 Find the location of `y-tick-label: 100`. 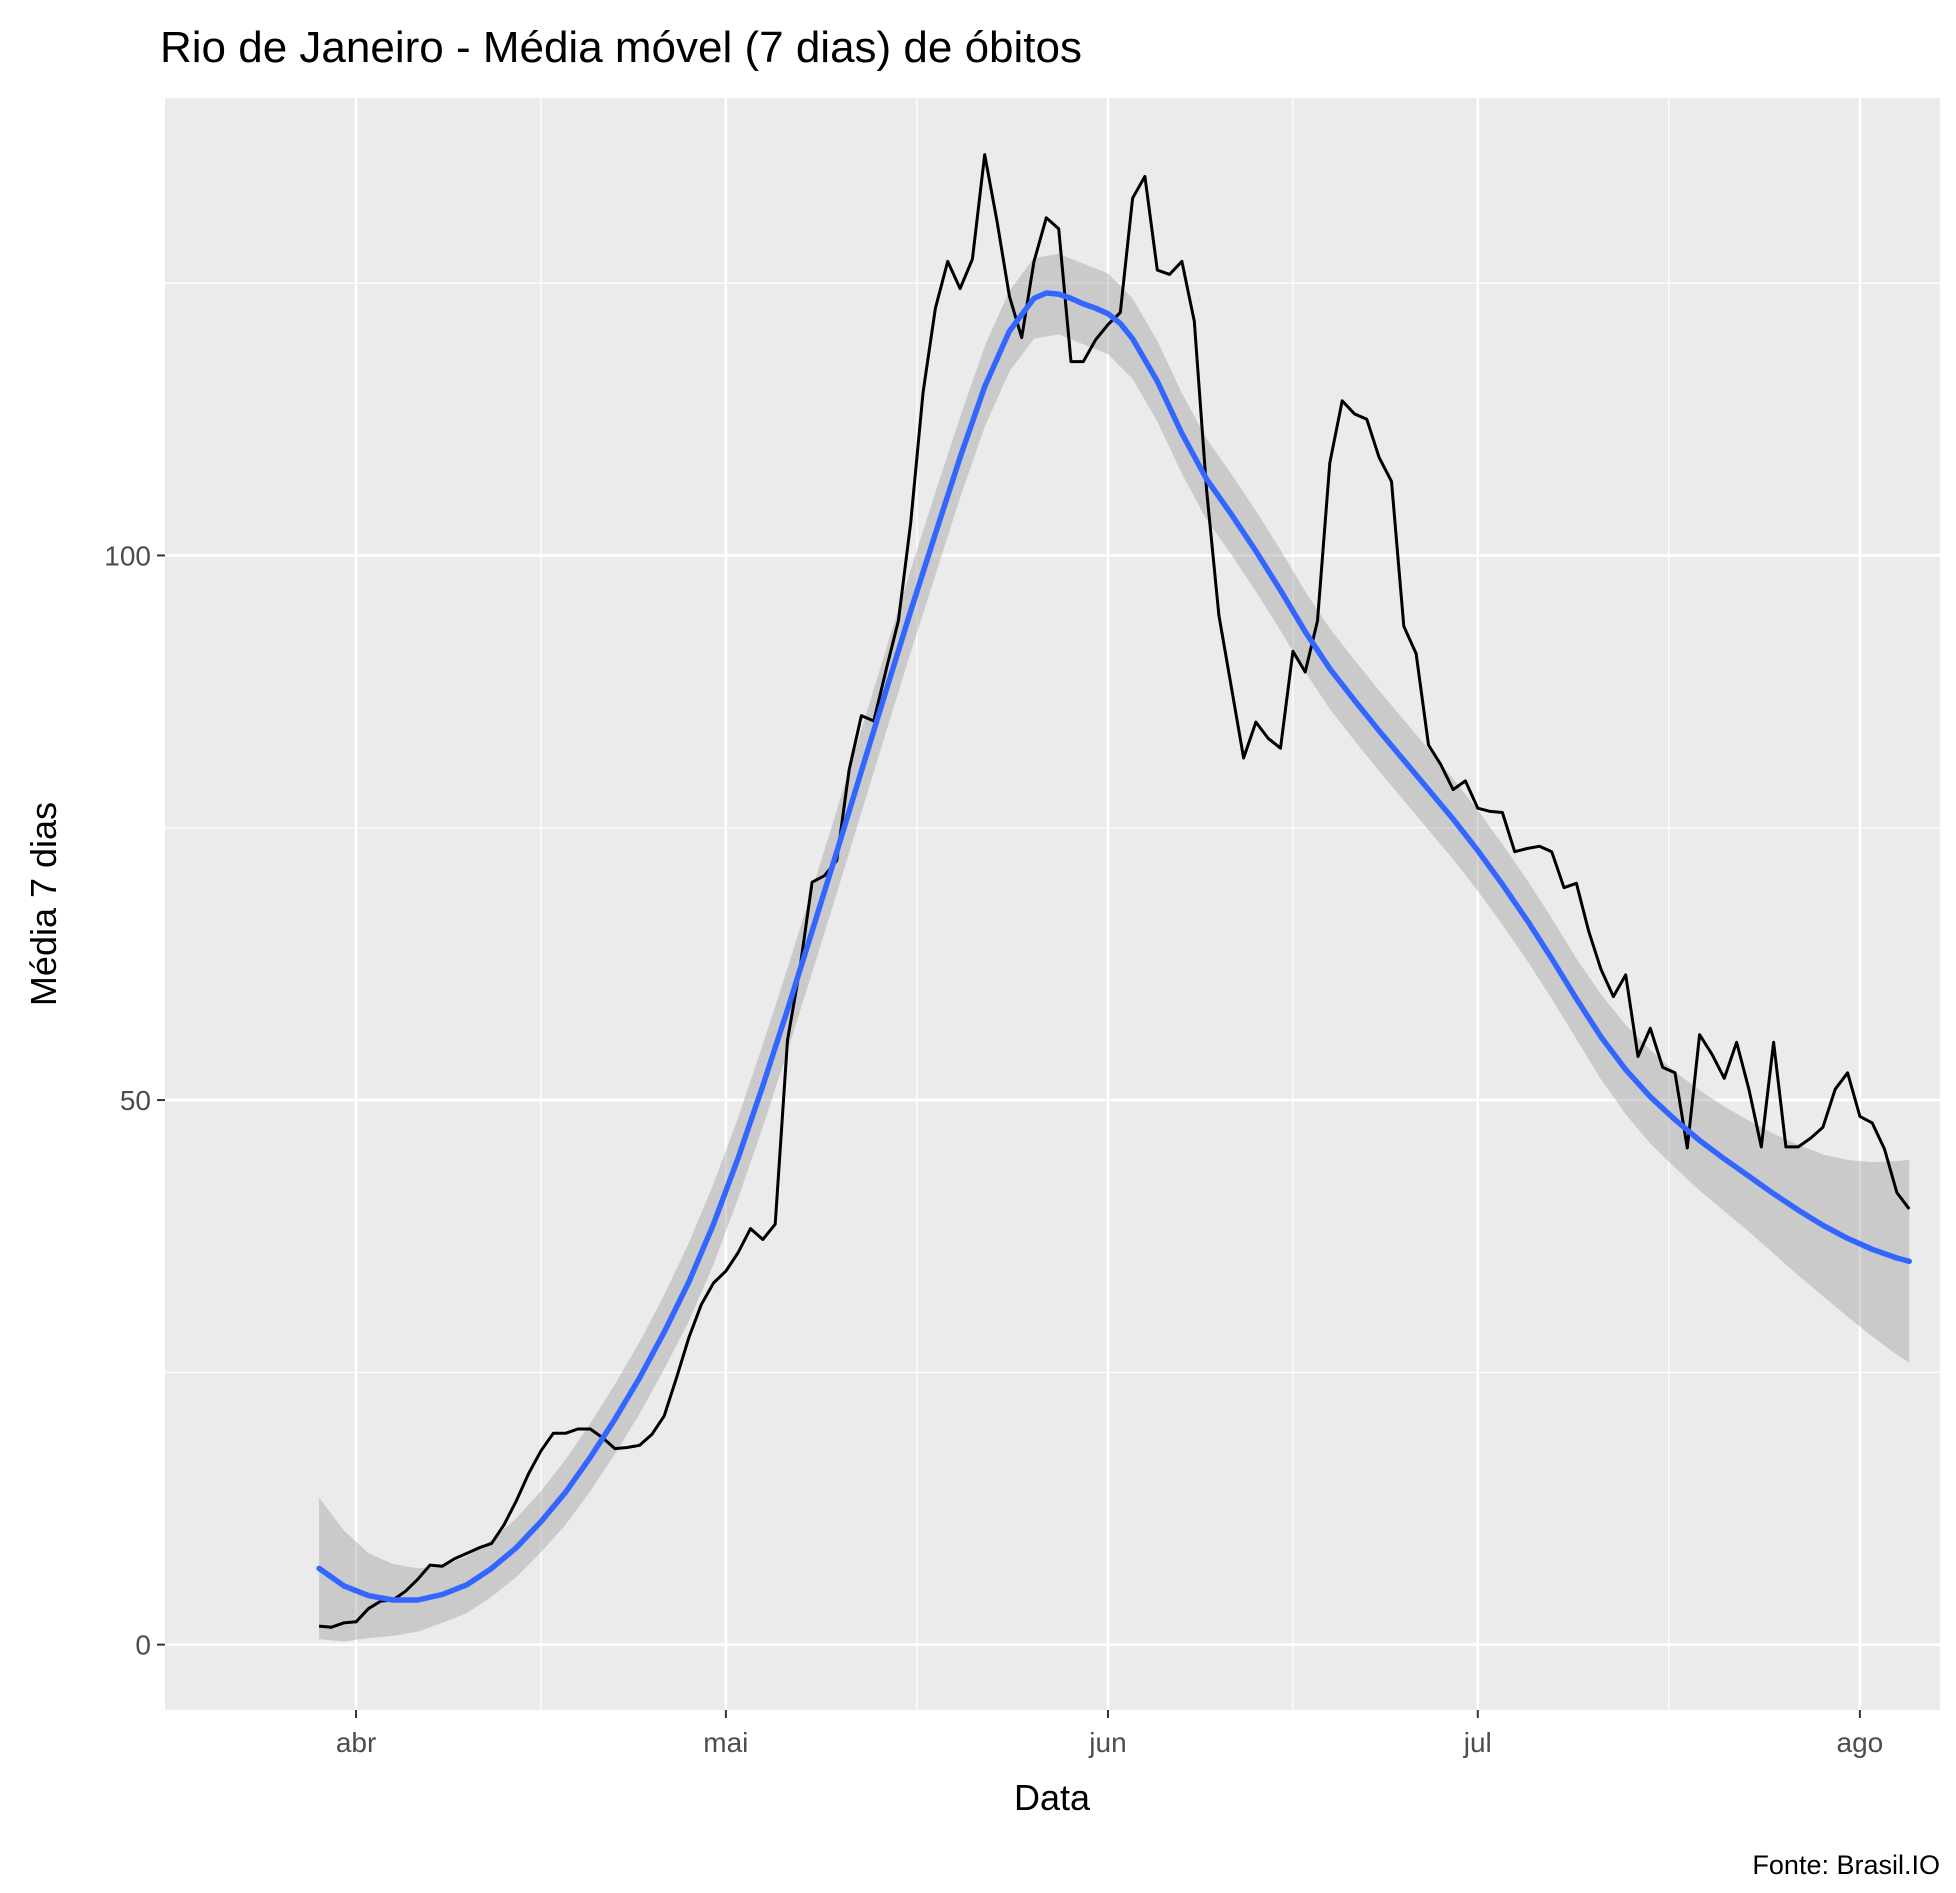

y-tick-label: 100 is located at coordinates (127, 555).